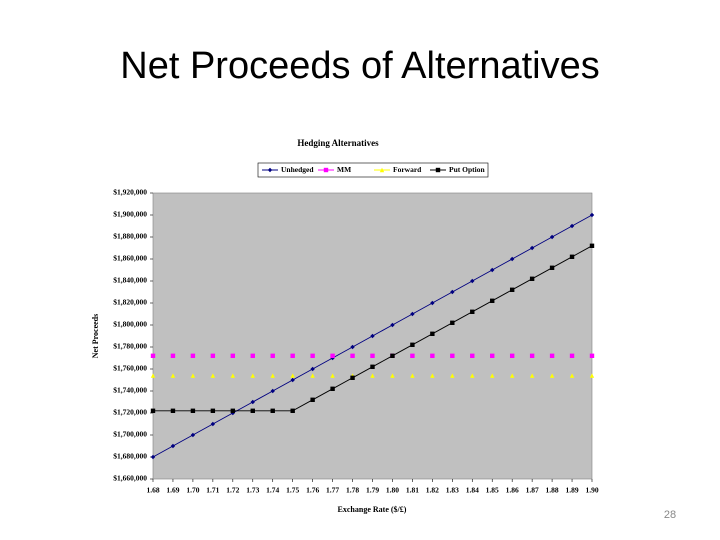 This screenshot has height=540, width=720. I want to click on x-tick-label: 1.80, so click(392, 490).